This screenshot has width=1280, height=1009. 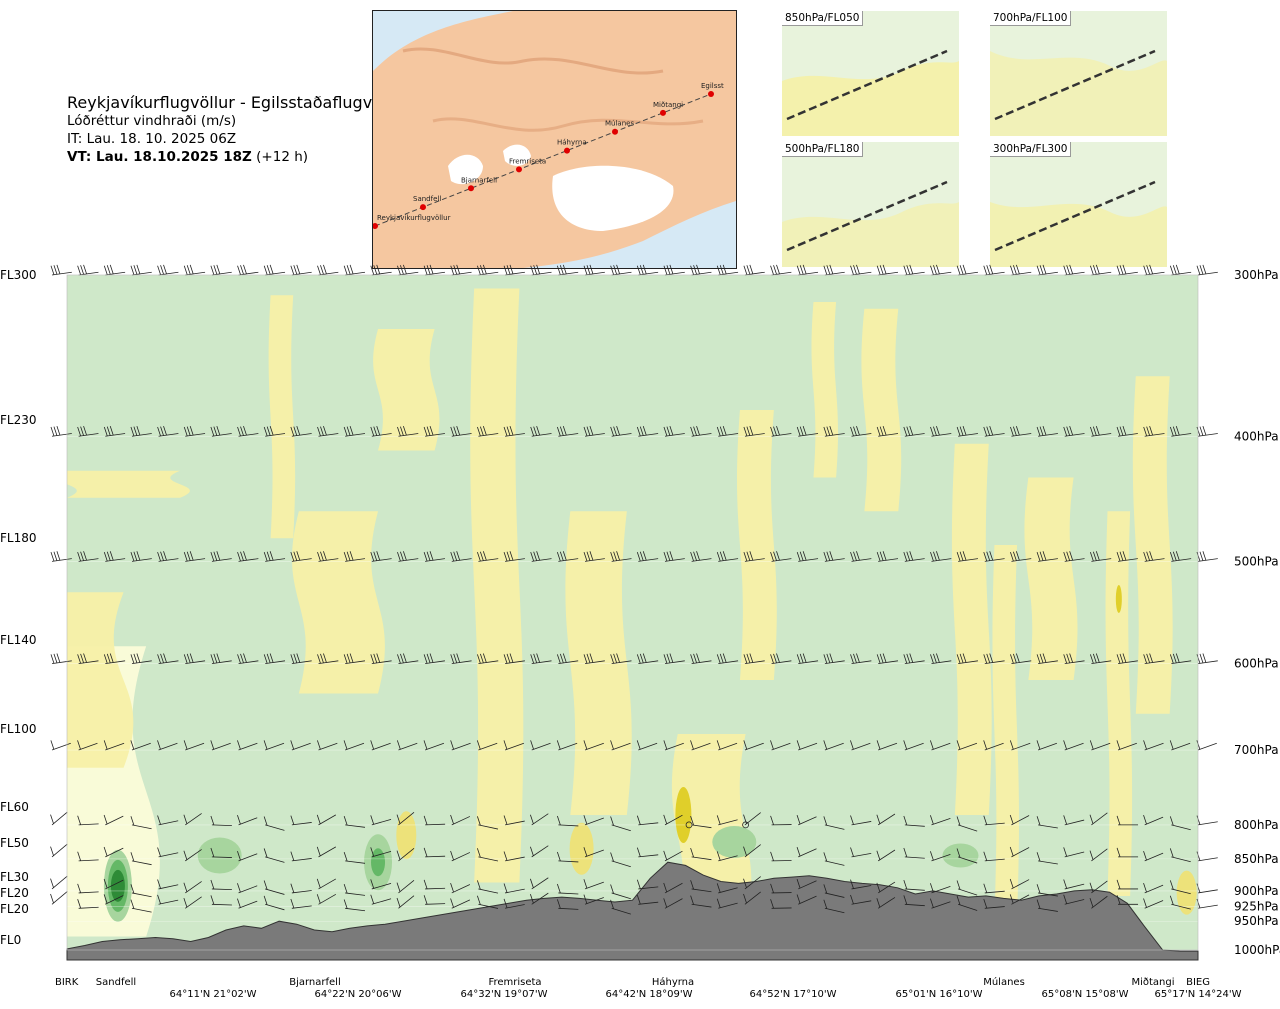 What do you see at coordinates (1078, 73) in the screenshot?
I see `mini-map-700-svg` at bounding box center [1078, 73].